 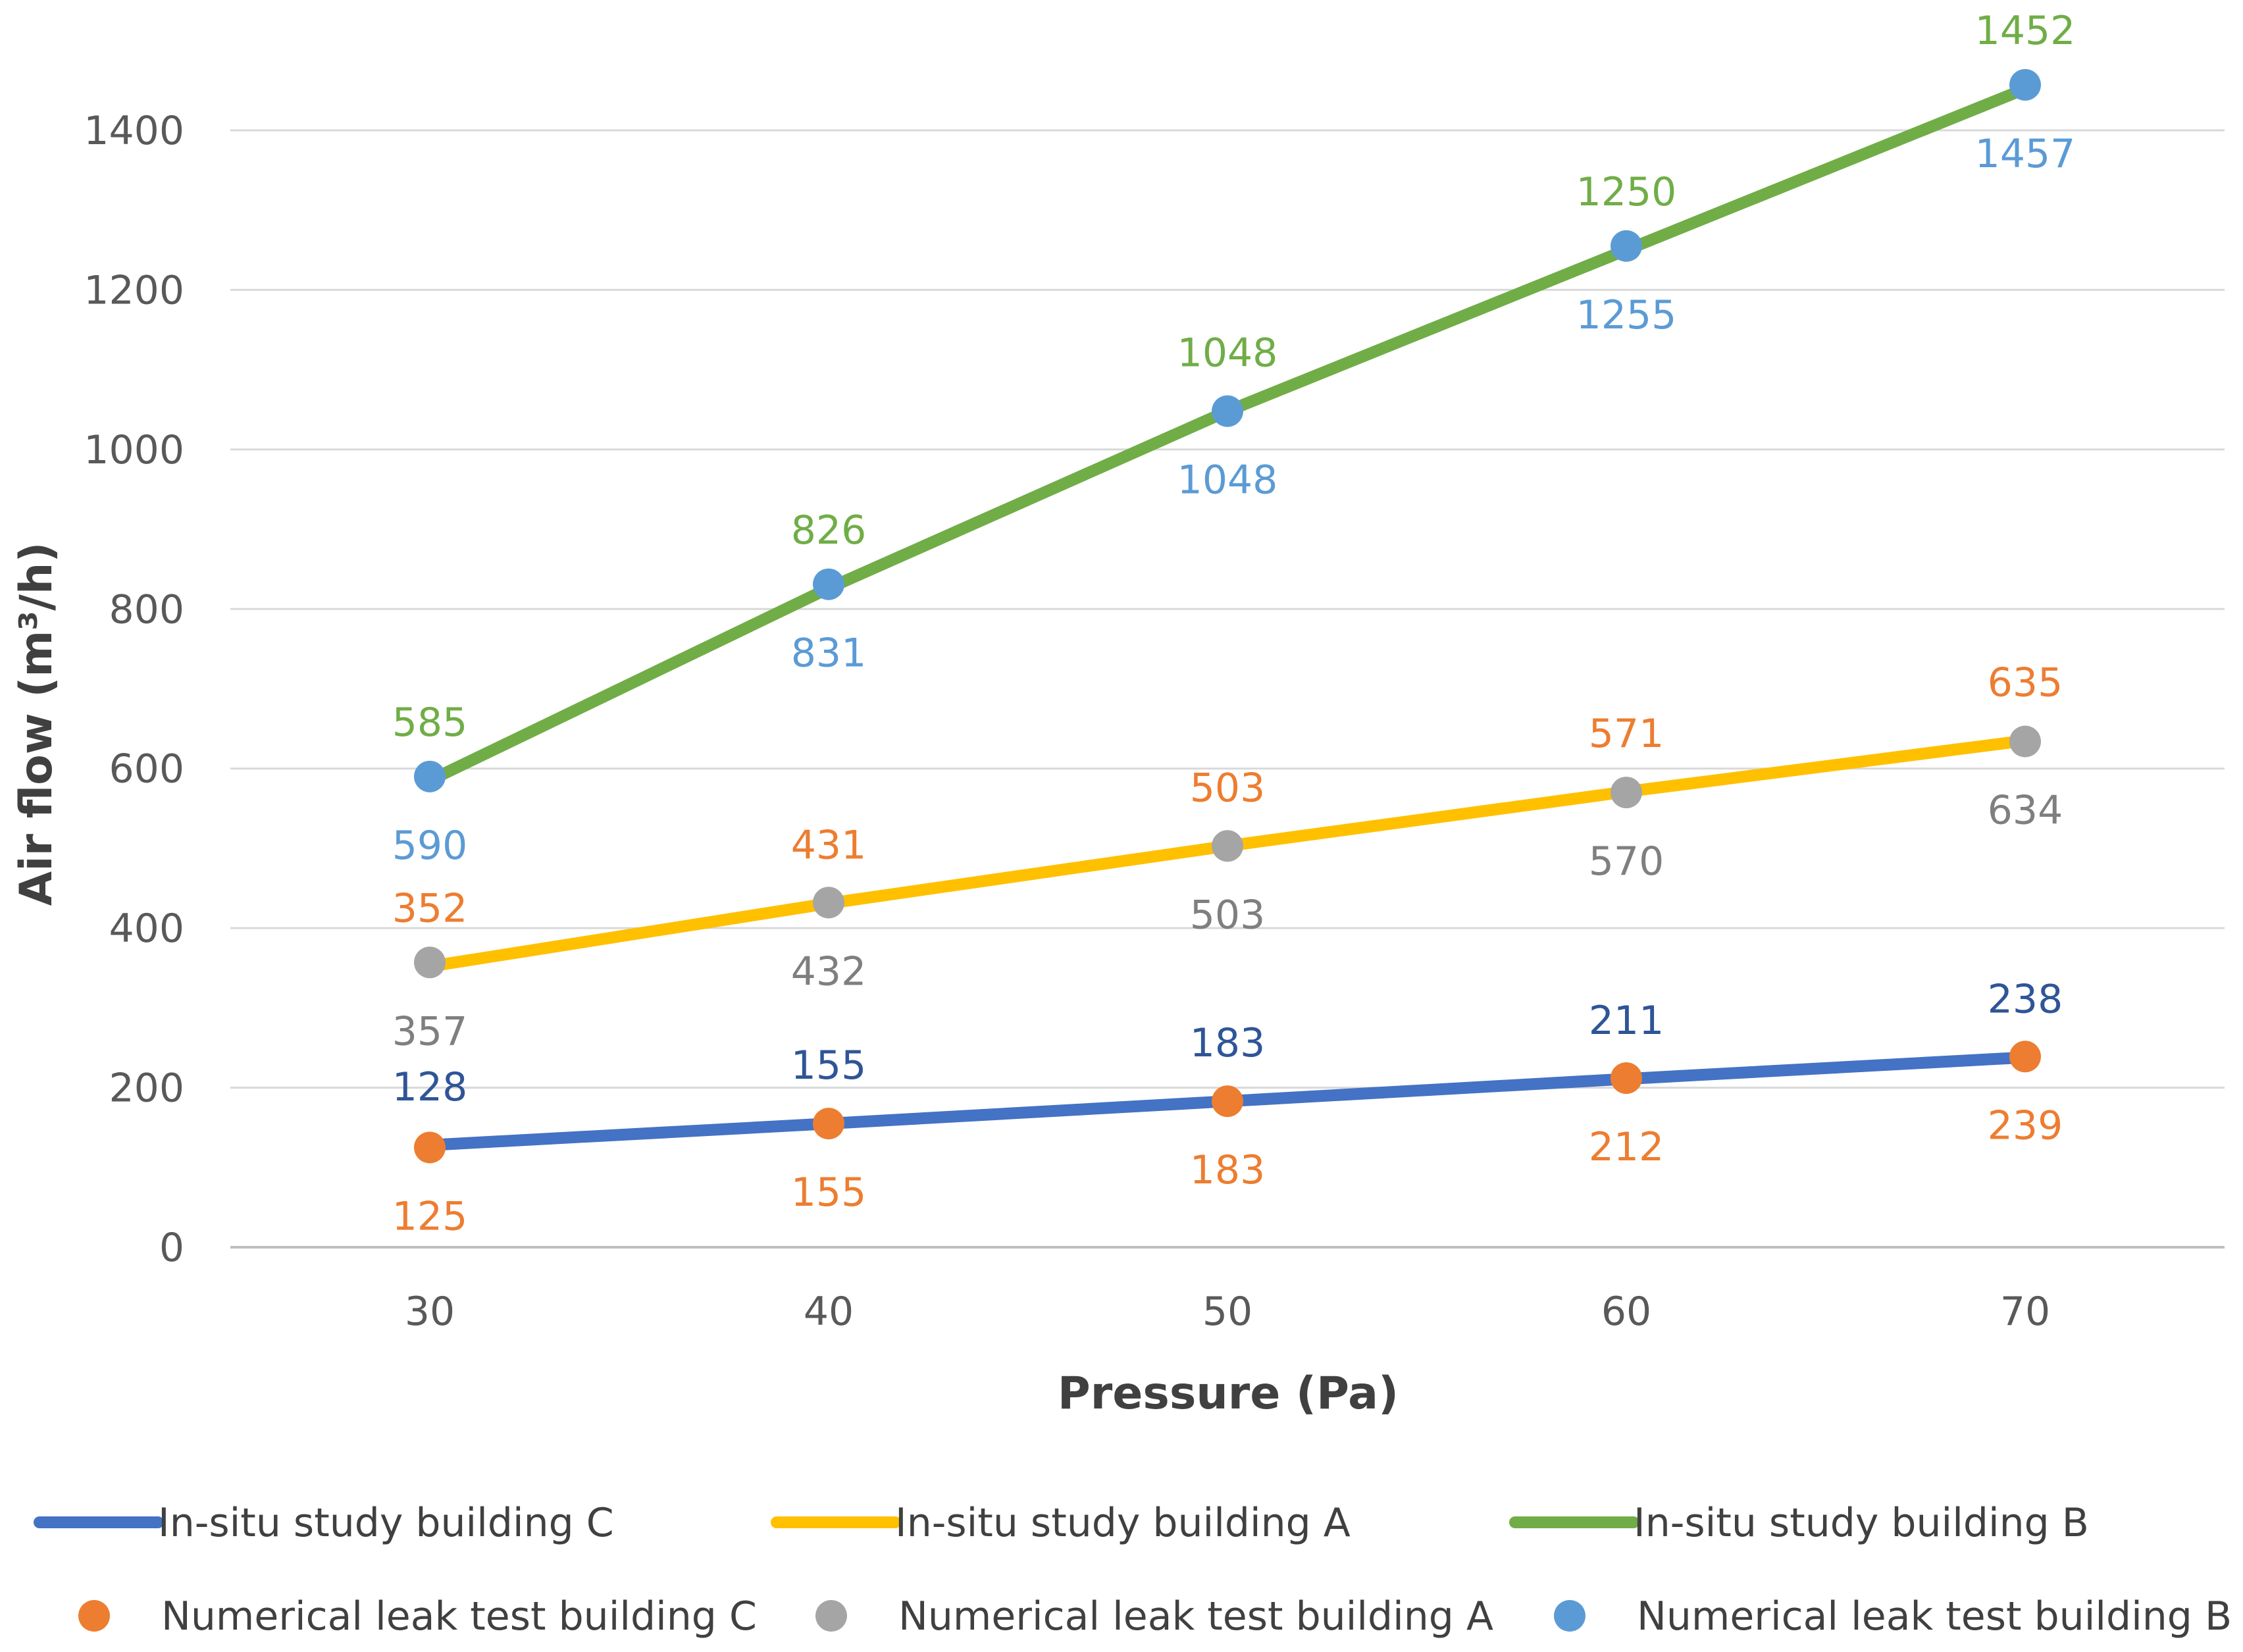 What do you see at coordinates (1626, 734) in the screenshot?
I see `data-label: 571` at bounding box center [1626, 734].